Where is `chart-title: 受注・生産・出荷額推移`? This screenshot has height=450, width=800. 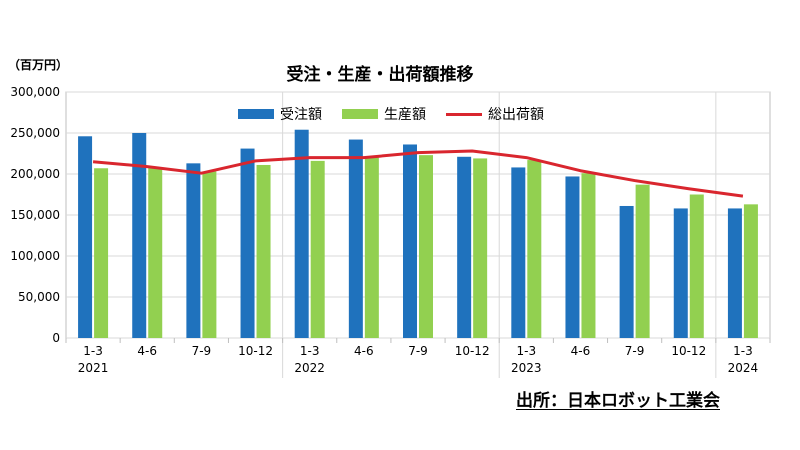 chart-title: 受注・生産・出荷額推移 is located at coordinates (380, 75).